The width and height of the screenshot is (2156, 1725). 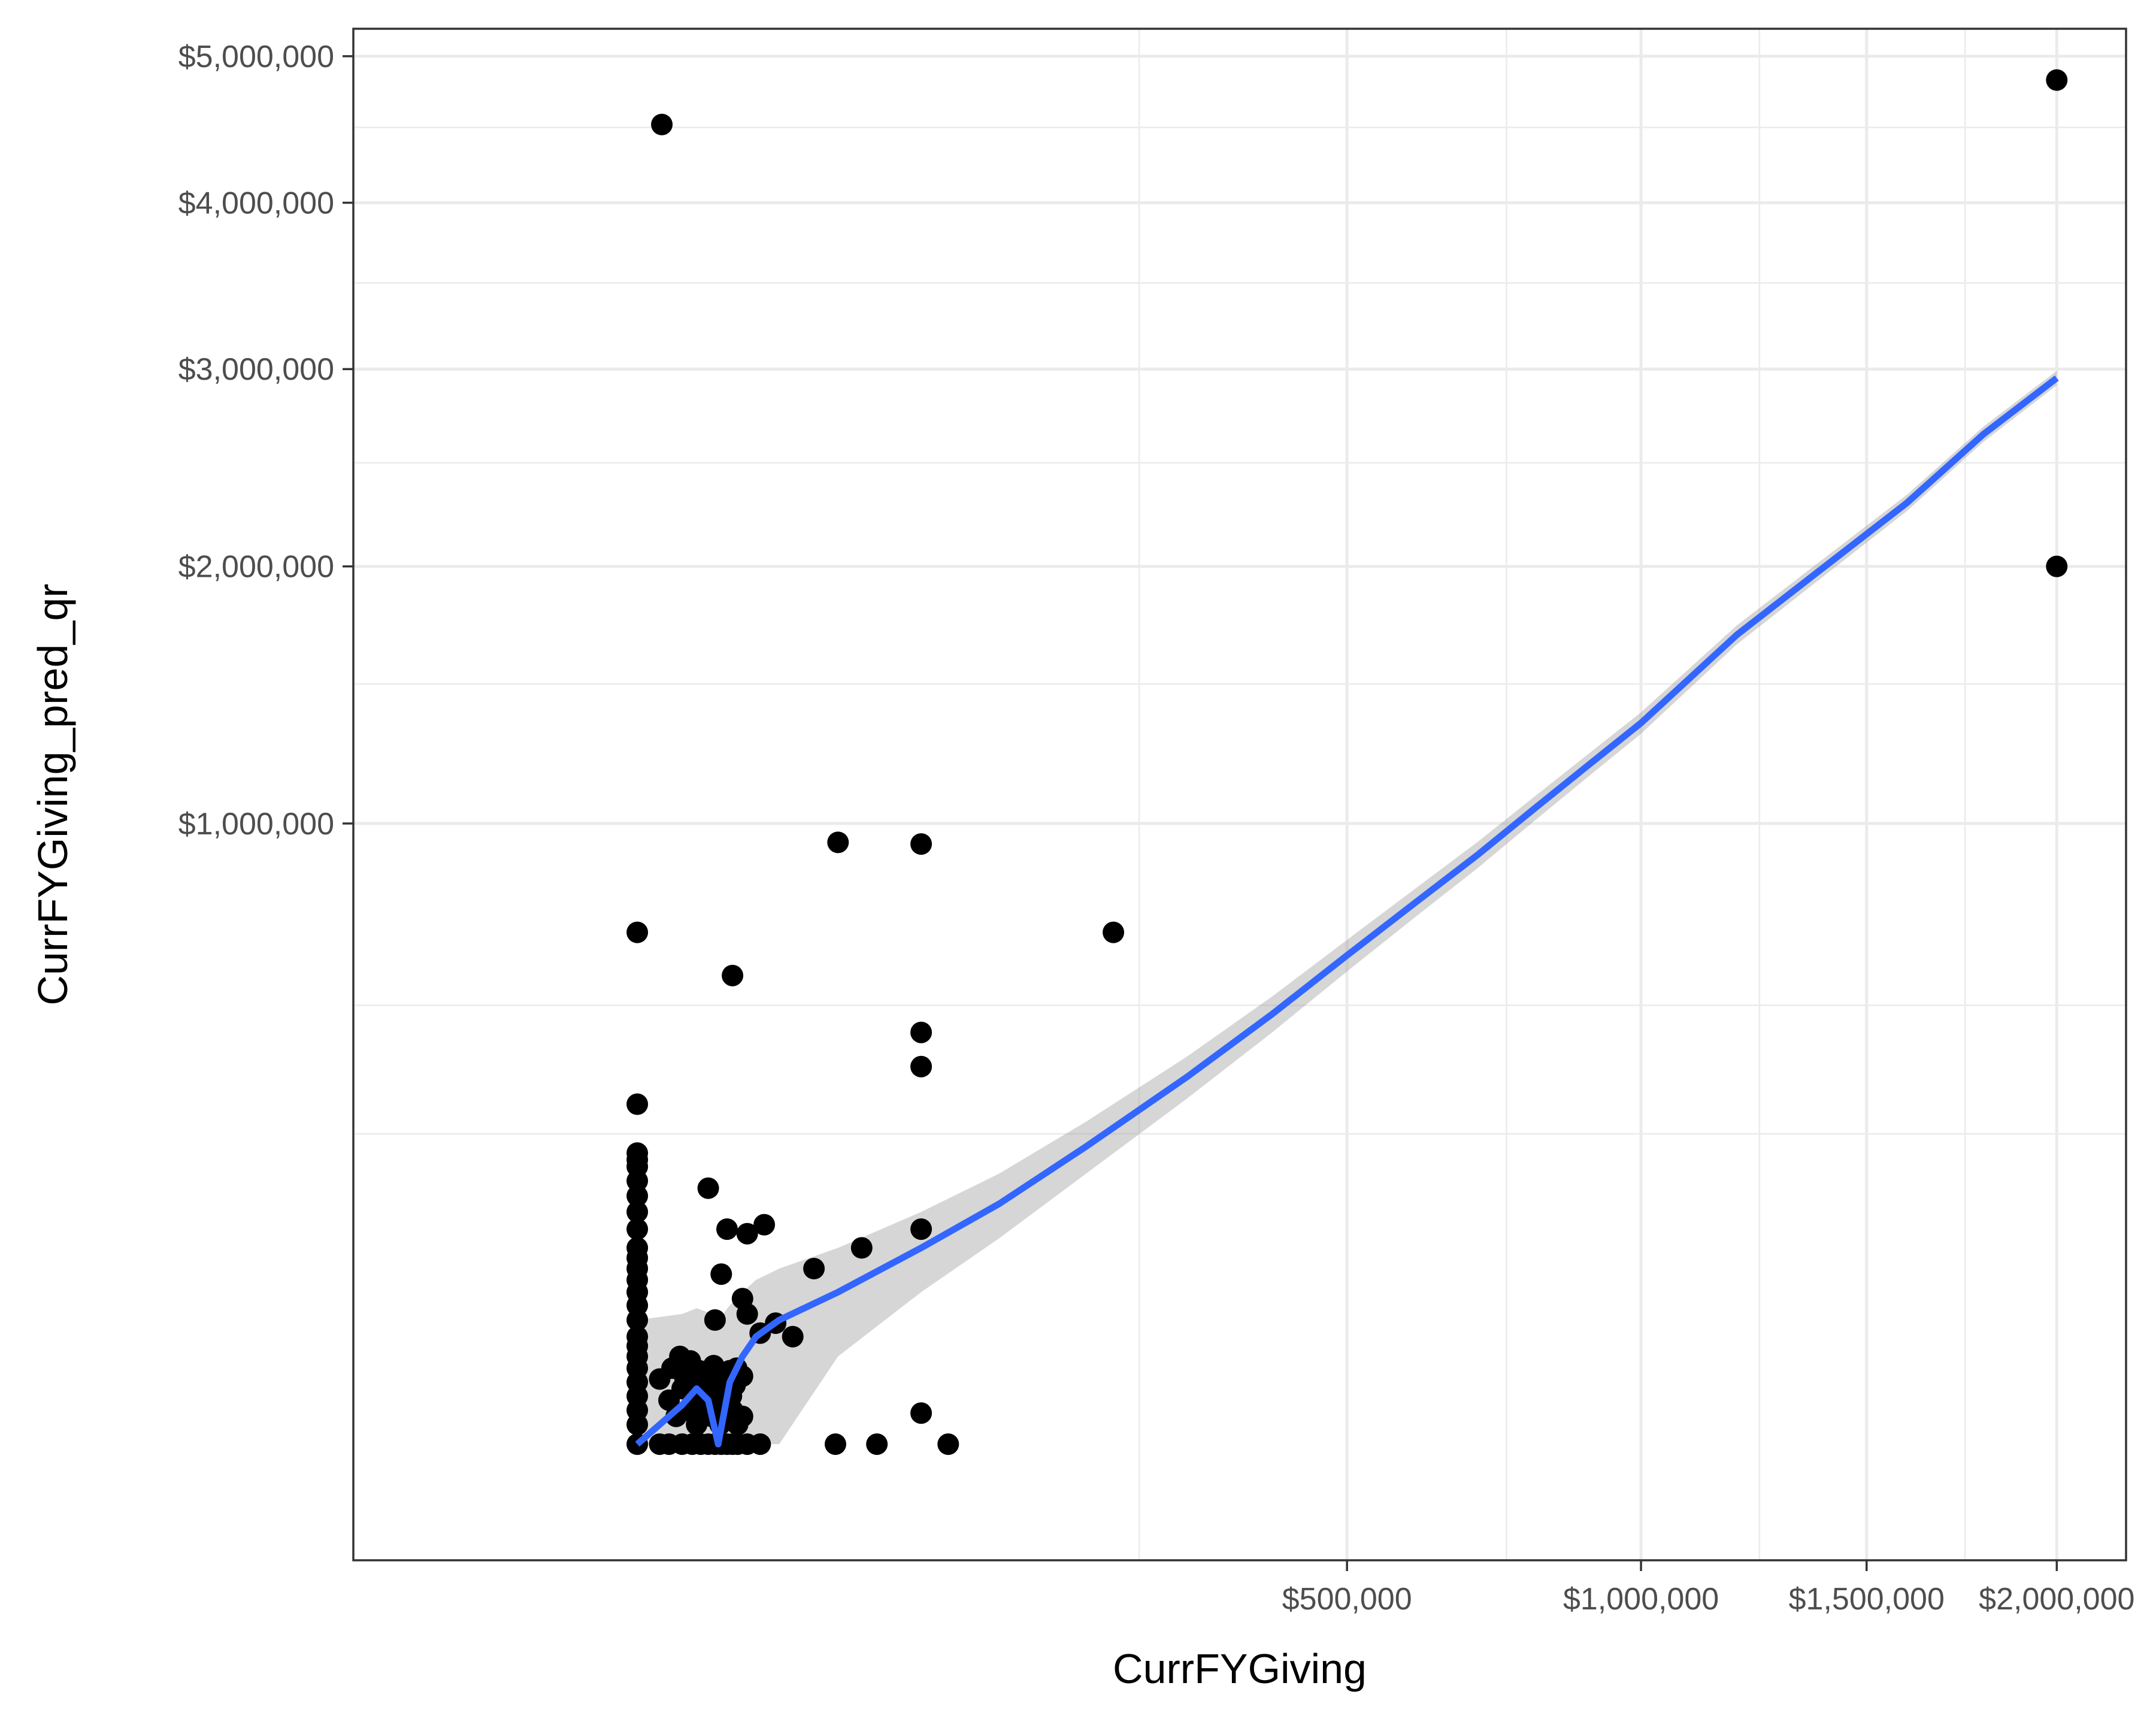 What do you see at coordinates (1641, 1599) in the screenshot?
I see `x-tick-label-1: $1,000,000` at bounding box center [1641, 1599].